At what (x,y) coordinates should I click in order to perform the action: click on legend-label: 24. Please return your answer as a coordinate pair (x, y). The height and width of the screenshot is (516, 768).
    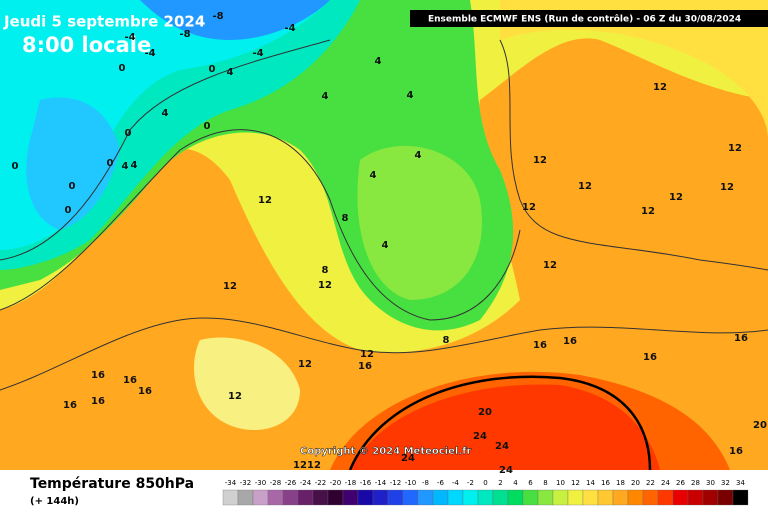
    Looking at the image, I should click on (665, 483).